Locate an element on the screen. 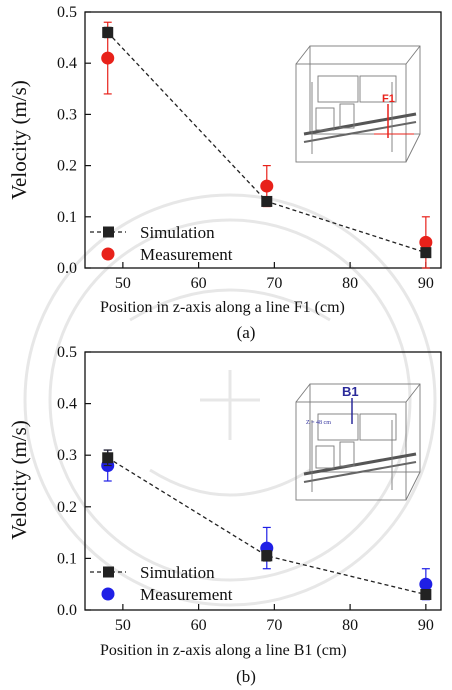 This screenshot has height=690, width=452. panel-a-yaxis: 0.0 0.1 0.2 0.3 0.4 0.5 is located at coordinates (74, 140).